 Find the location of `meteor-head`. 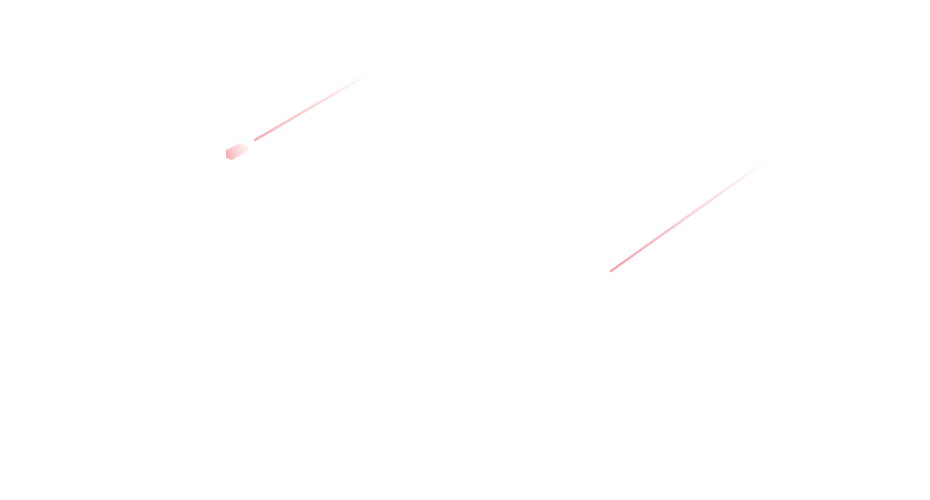

meteor-head is located at coordinates (237, 151).